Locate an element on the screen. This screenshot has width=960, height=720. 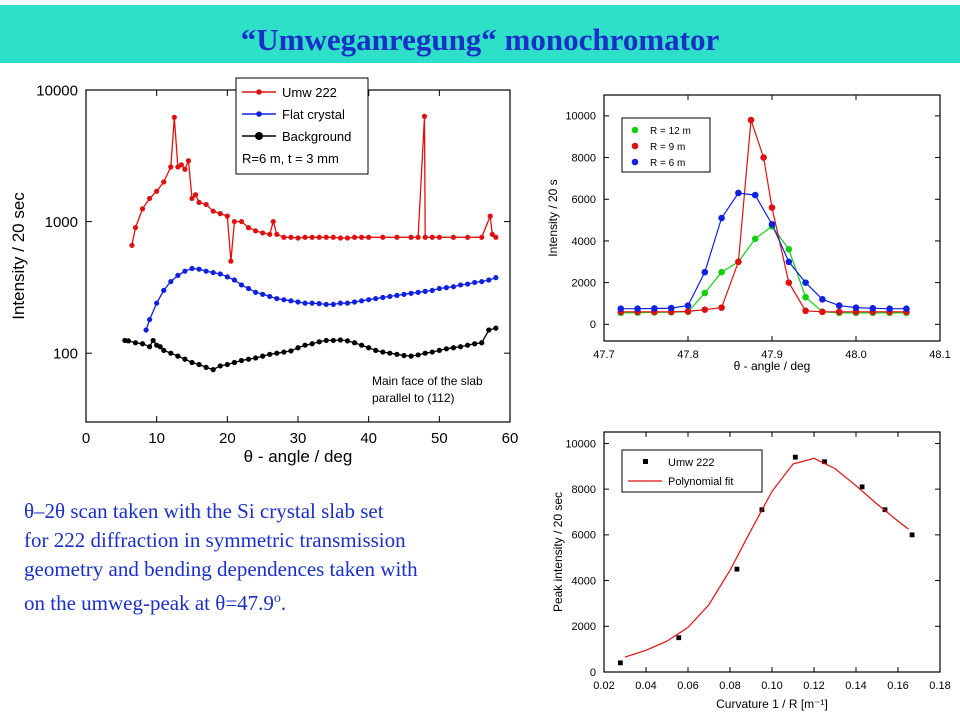
chart2-ytick-label: 6000 is located at coordinates (584, 200).